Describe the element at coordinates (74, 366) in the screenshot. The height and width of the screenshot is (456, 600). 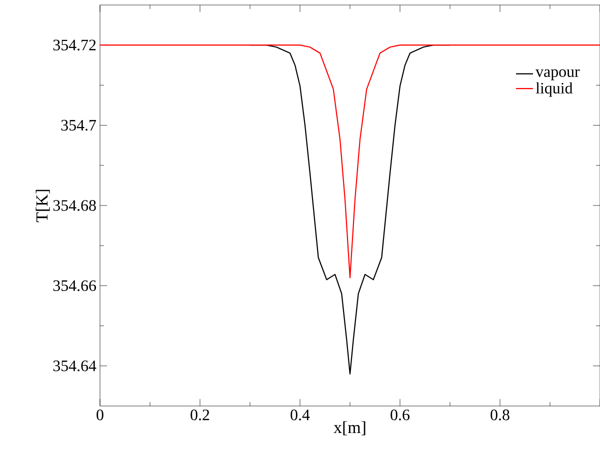
I see `y-tick-label: 354.64` at that location.